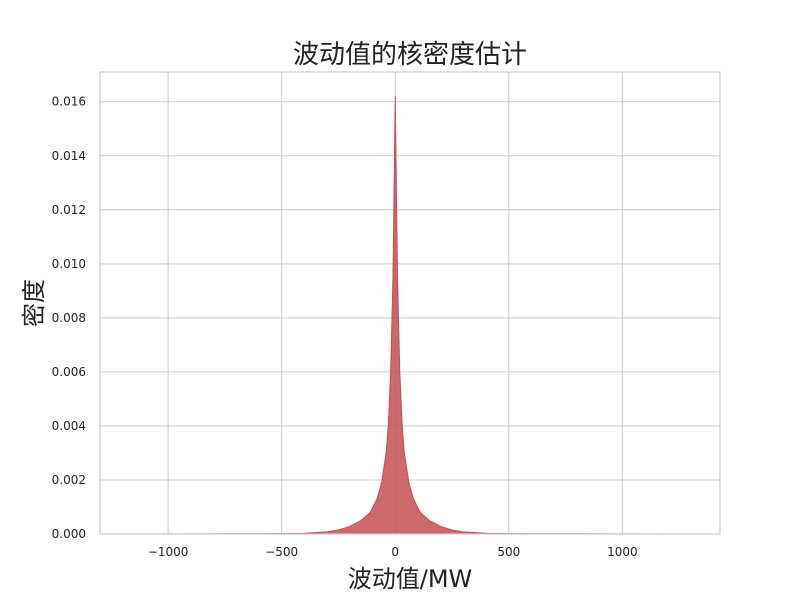 The height and width of the screenshot is (600, 800). Describe the element at coordinates (168, 552) in the screenshot. I see `x-tick-label: −1000` at that location.